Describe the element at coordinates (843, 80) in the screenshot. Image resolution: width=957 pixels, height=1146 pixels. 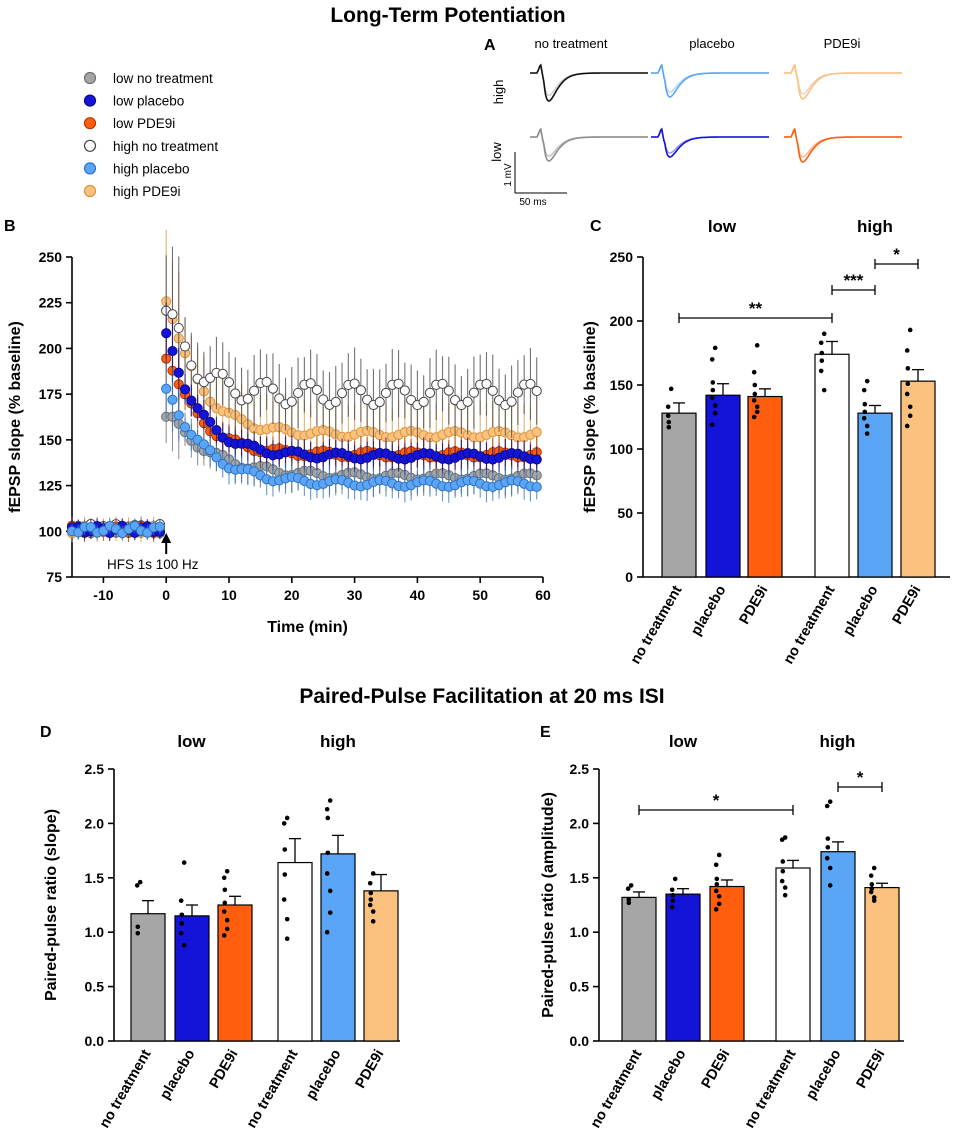
I see `trace-high-pde9i-baseline` at that location.